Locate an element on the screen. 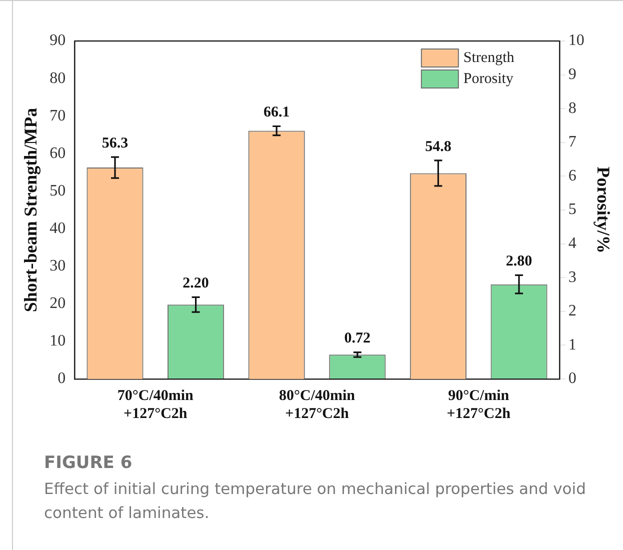 The width and height of the screenshot is (623, 550). legend-label: Strength is located at coordinates (489, 58).